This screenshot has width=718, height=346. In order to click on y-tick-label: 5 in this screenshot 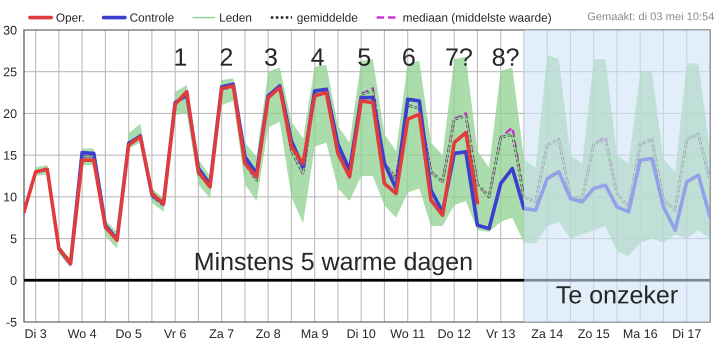, I will do `click(13, 239)`.